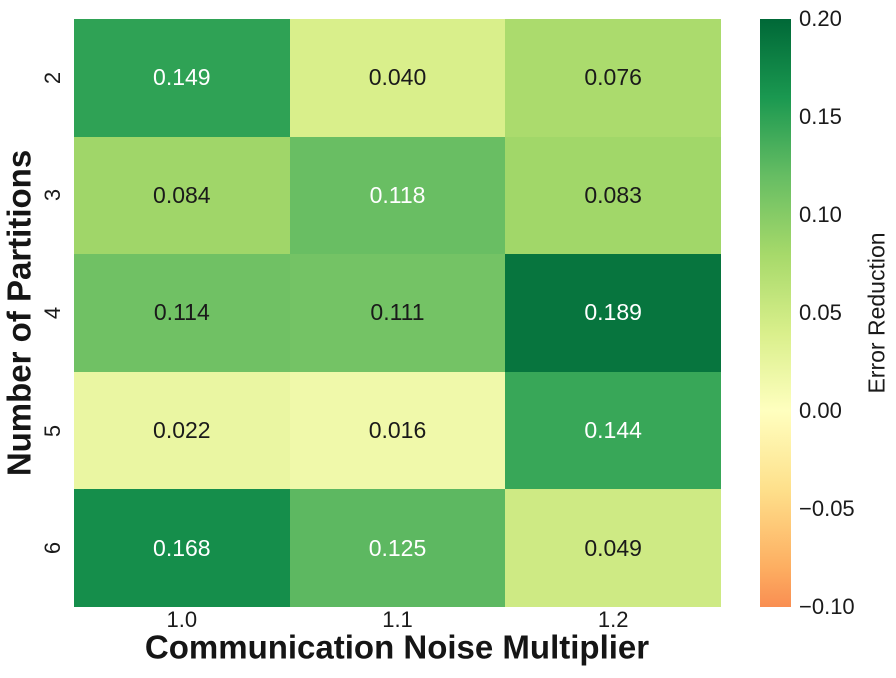 The width and height of the screenshot is (896, 678). What do you see at coordinates (182, 313) in the screenshot?
I see `heatmap-cell-r2-c0: 0.114` at bounding box center [182, 313].